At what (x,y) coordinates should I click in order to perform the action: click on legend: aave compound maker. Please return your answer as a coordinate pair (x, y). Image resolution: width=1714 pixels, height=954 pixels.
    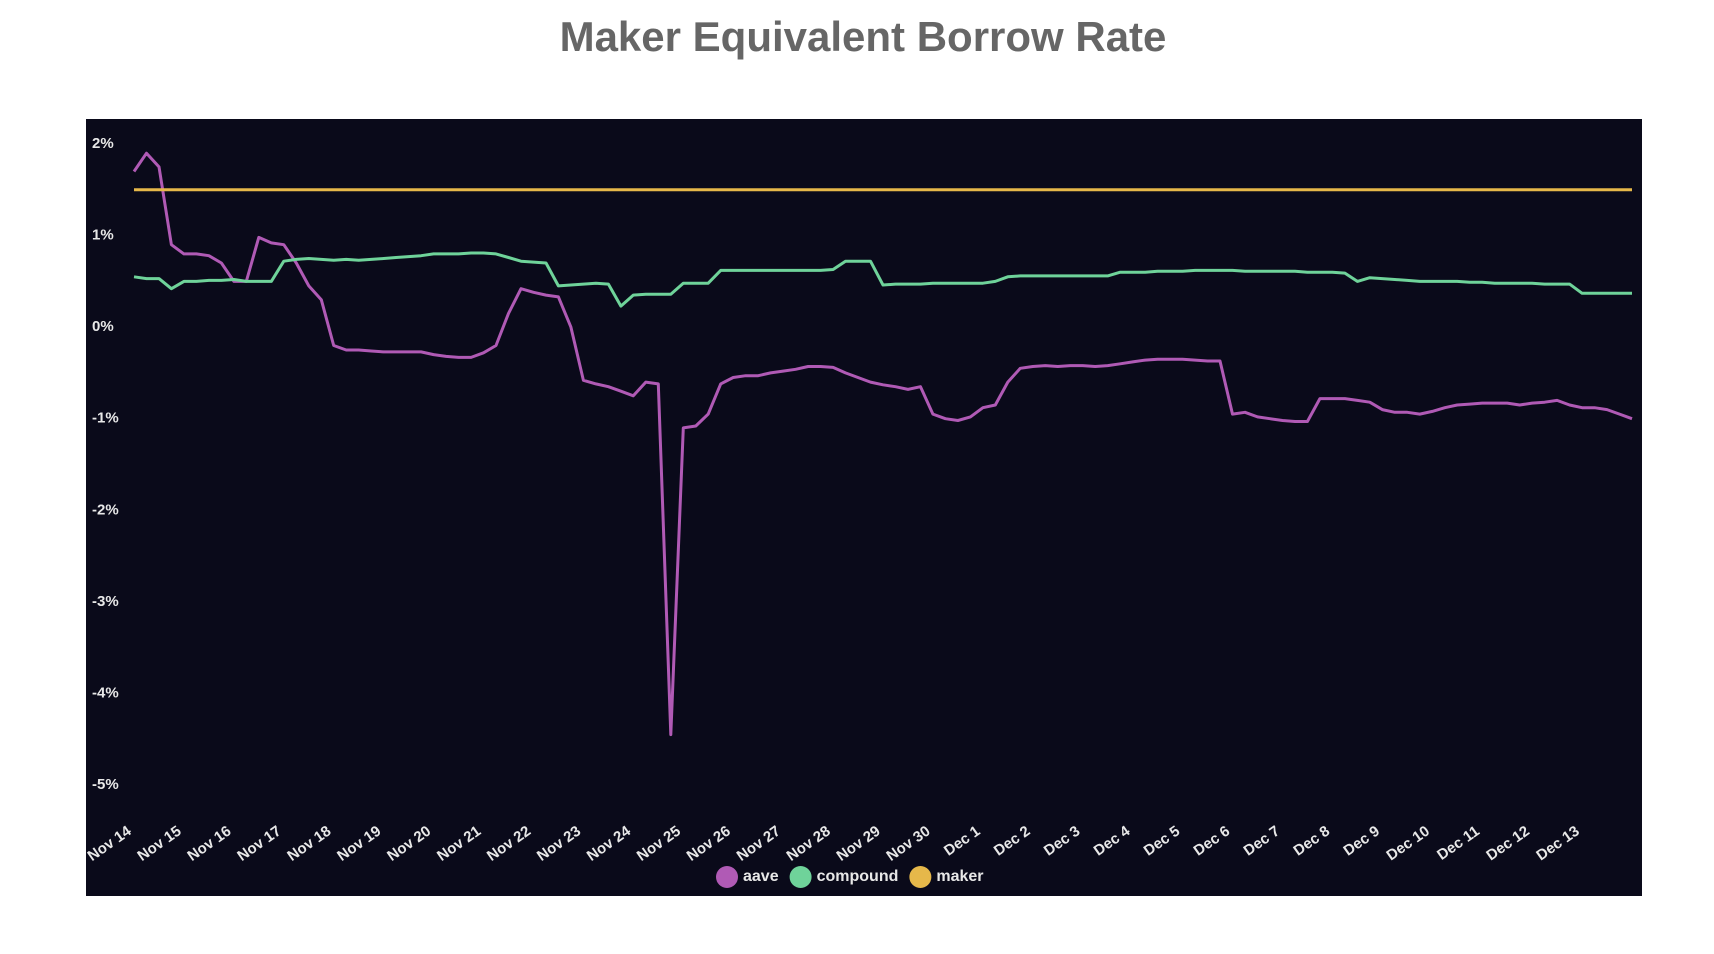
    Looking at the image, I should click on (850, 877).